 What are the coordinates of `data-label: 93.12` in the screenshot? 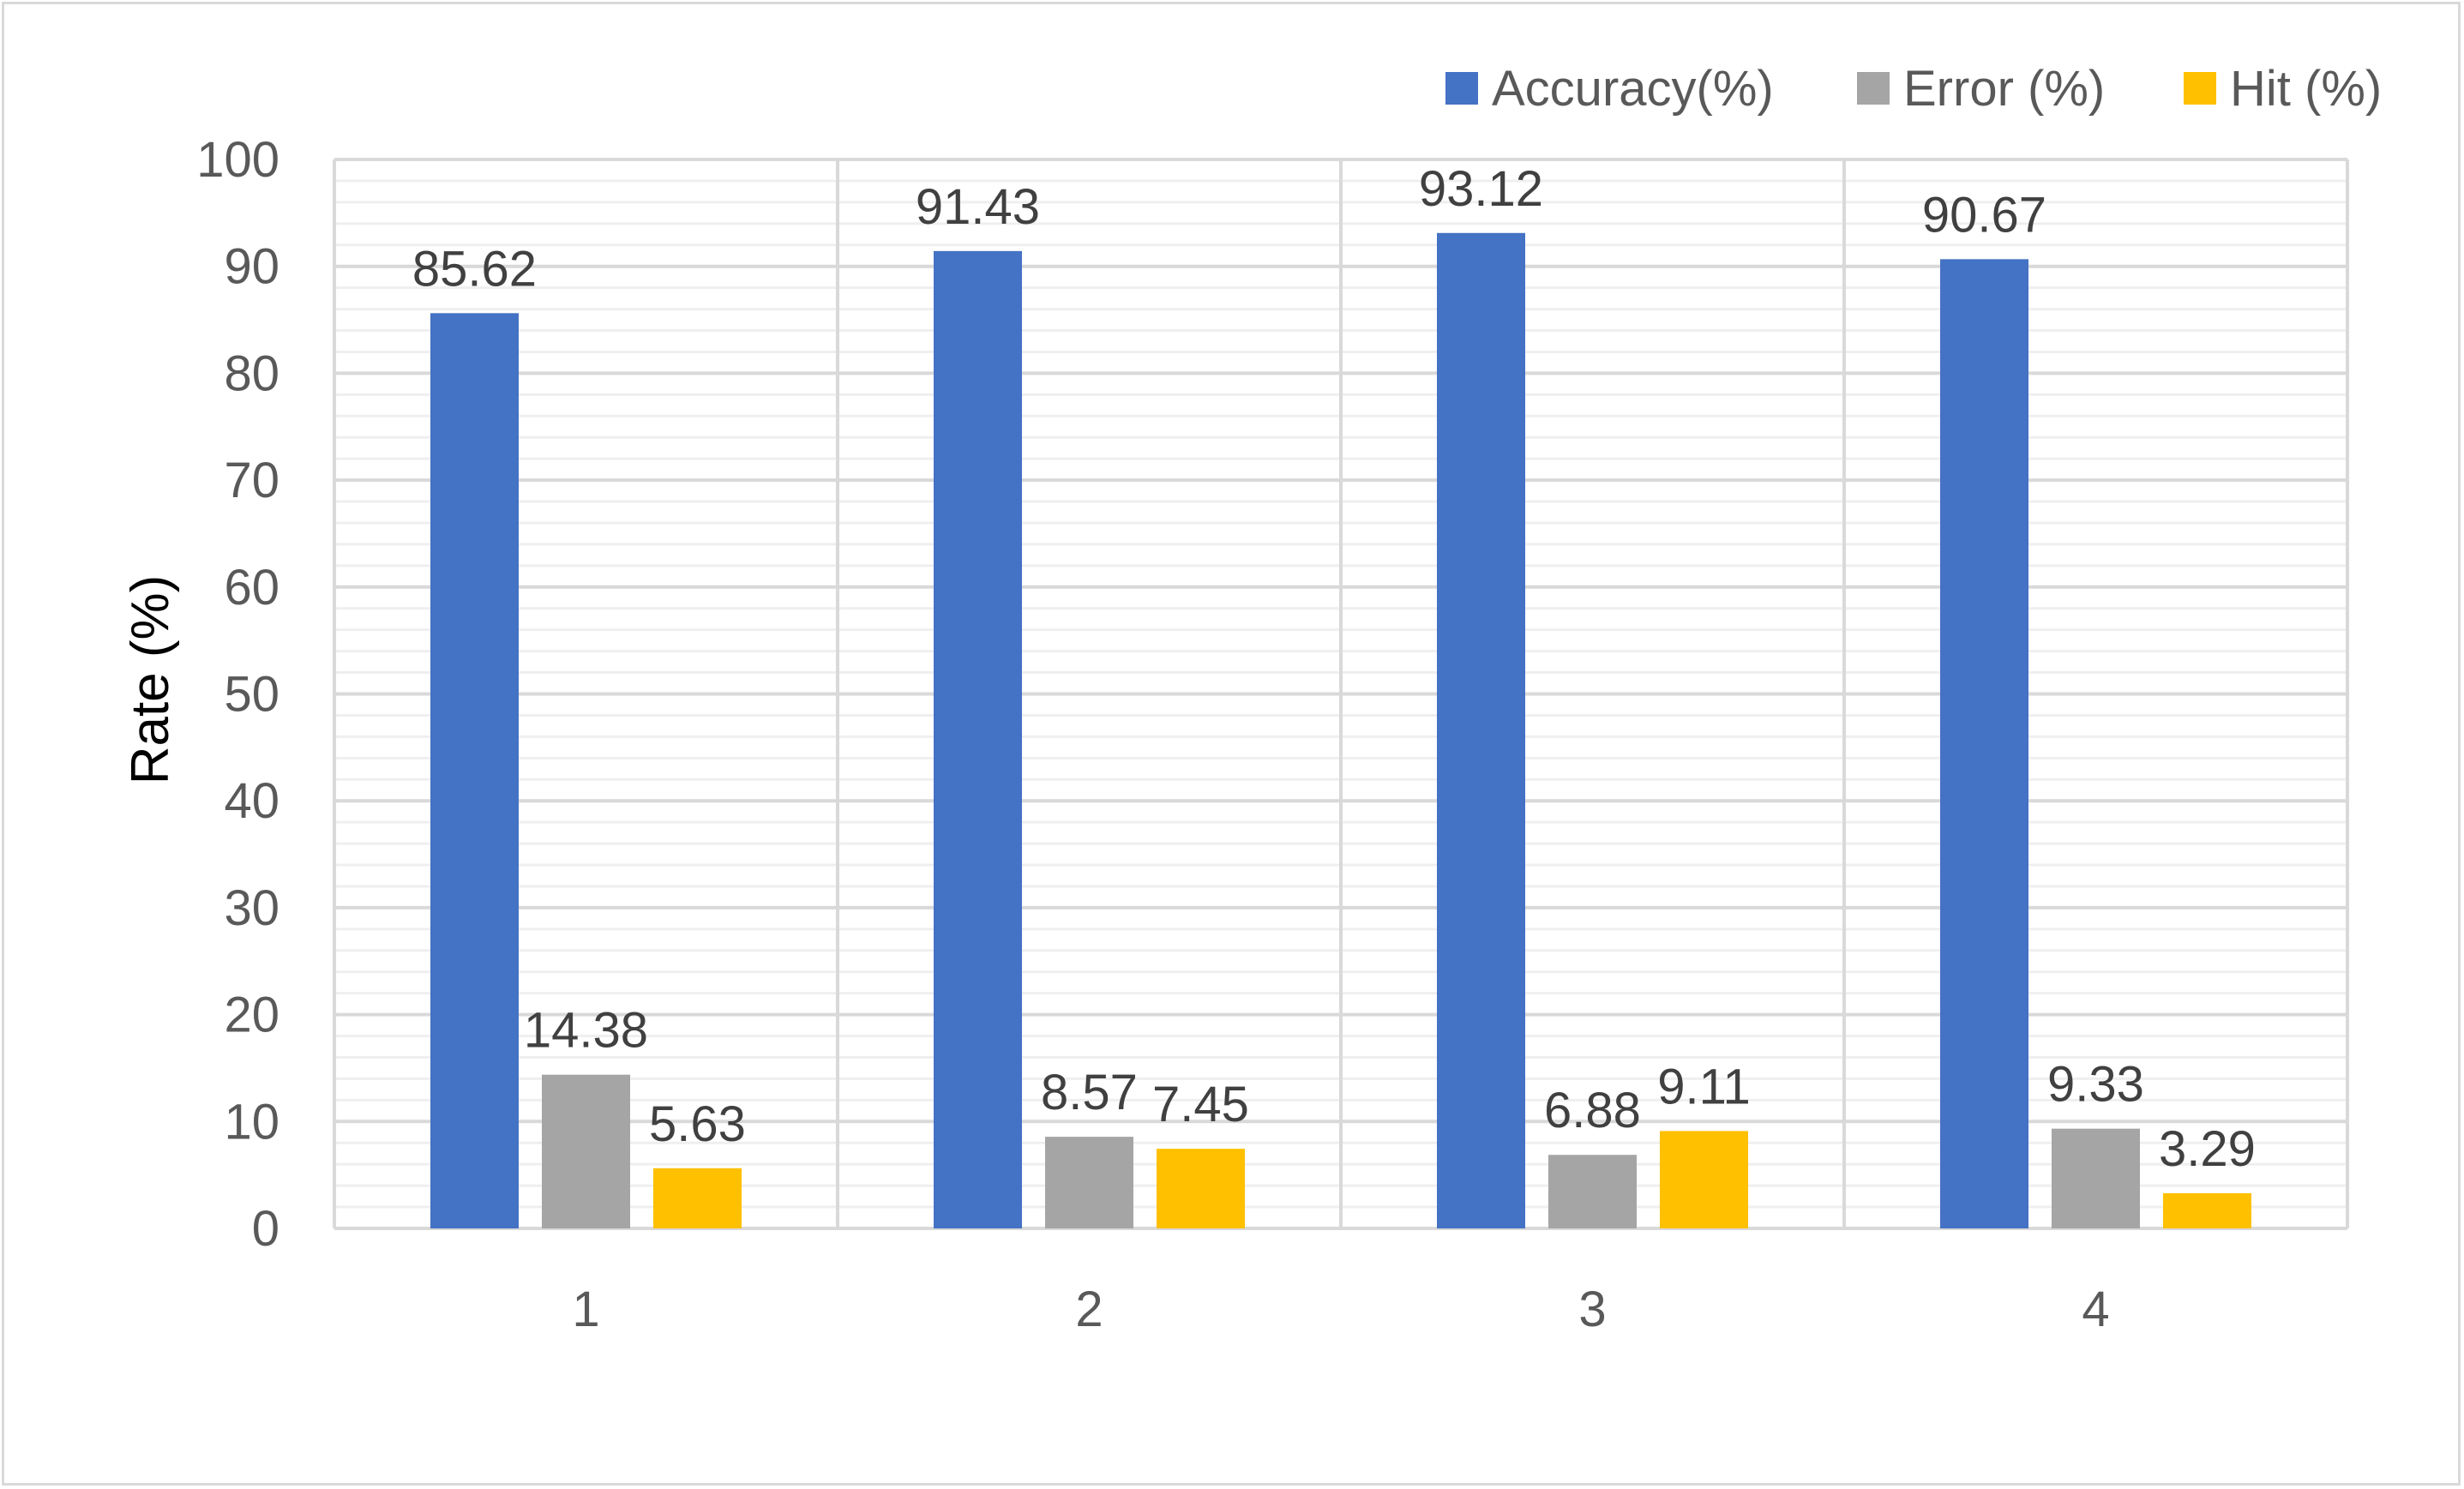 It's located at (1481, 189).